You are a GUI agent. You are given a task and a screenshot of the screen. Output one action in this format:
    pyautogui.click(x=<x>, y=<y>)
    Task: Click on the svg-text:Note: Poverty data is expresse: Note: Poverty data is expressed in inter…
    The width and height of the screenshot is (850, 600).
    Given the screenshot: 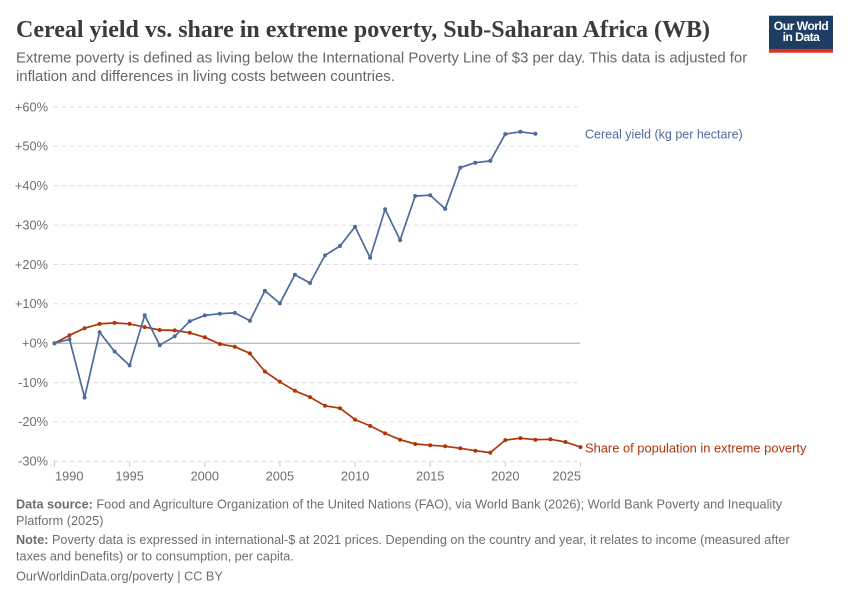 What is the action you would take?
    pyautogui.click(x=403, y=540)
    